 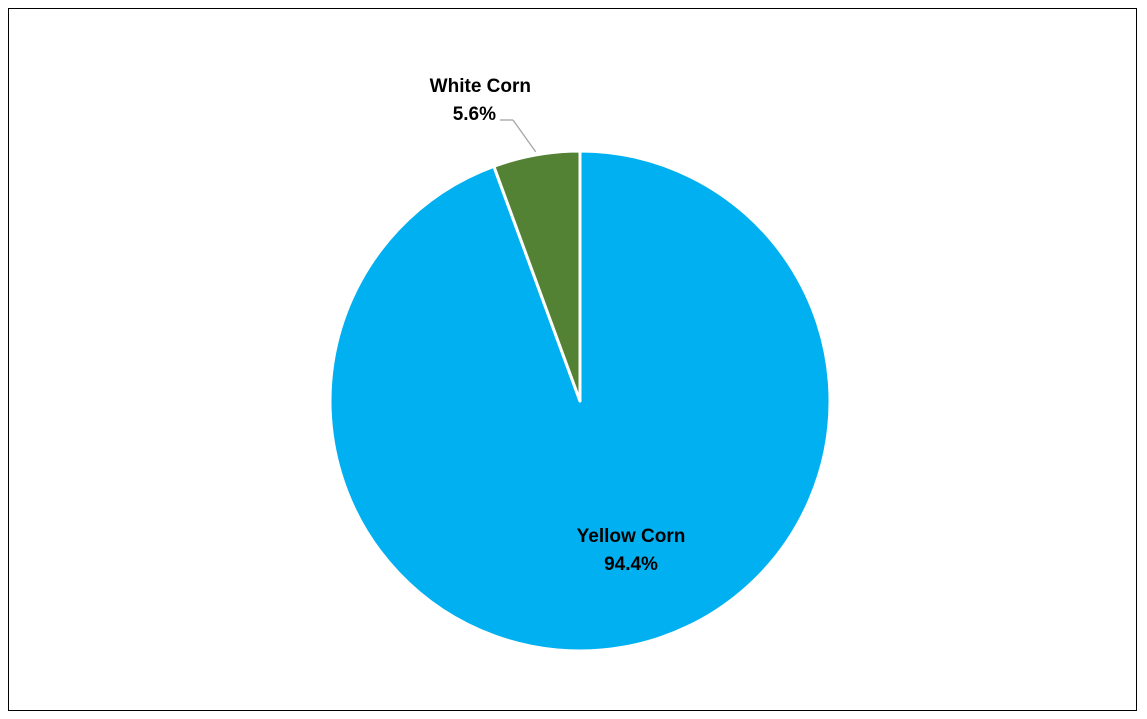 I want to click on yellow-corn-name-label: Yellow Corn, so click(x=631, y=536).